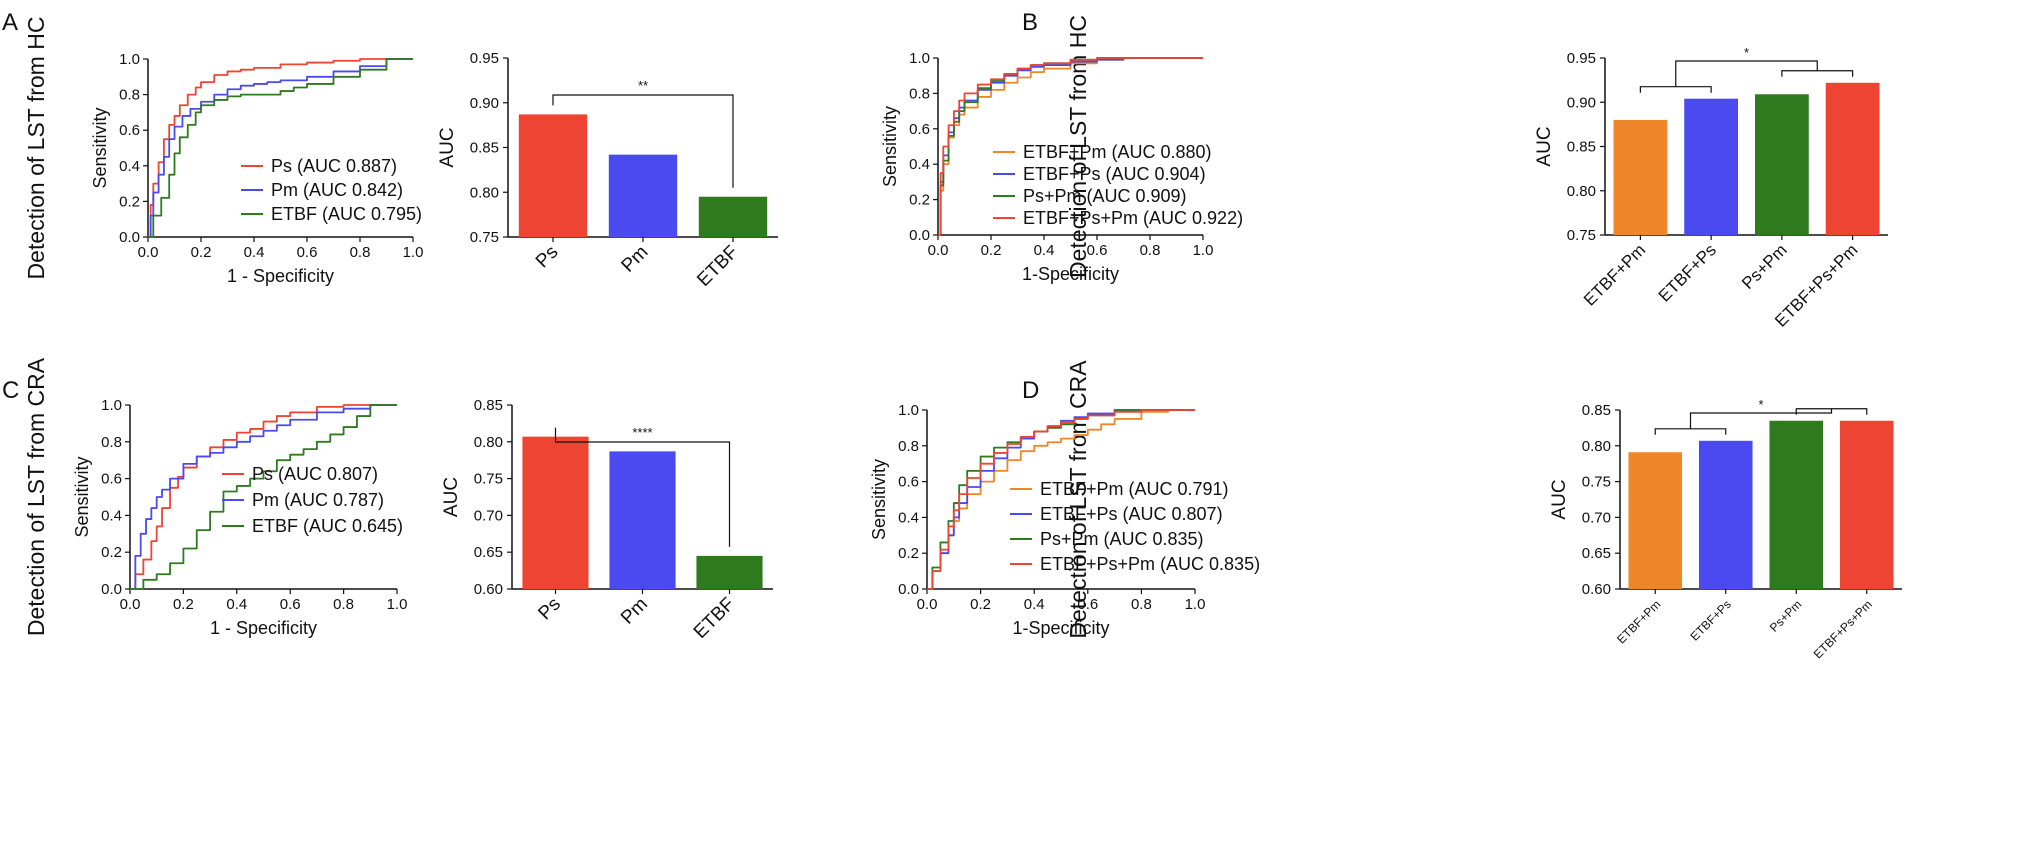 This screenshot has width=2042, height=860. Describe the element at coordinates (1655, 520) in the screenshot. I see `bar-etbf-pm` at that location.